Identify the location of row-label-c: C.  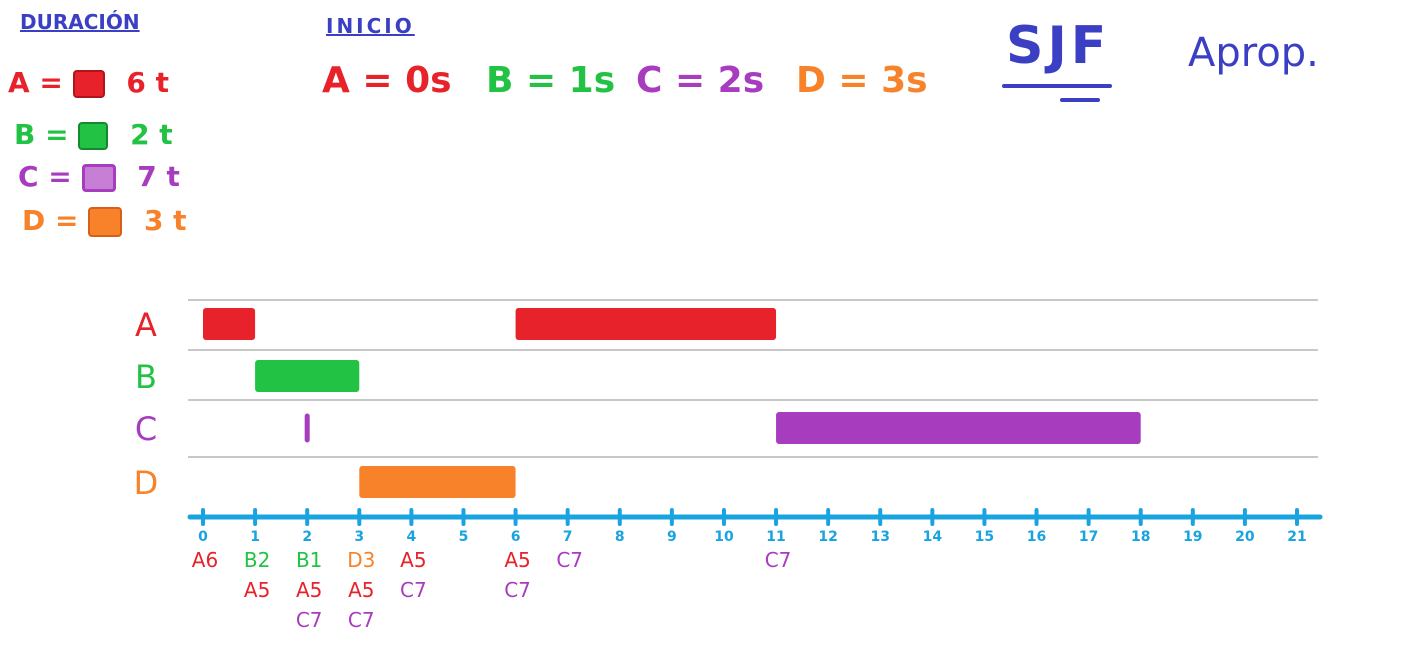
(146, 429).